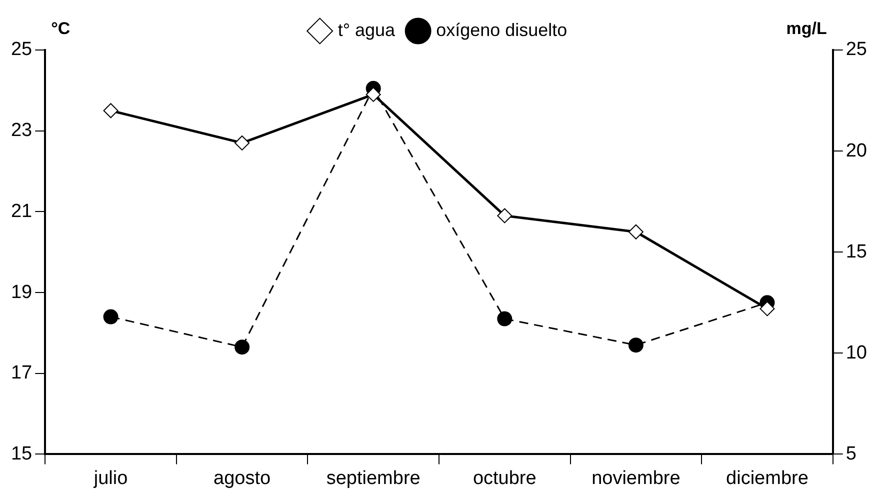 This screenshot has width=884, height=501. What do you see at coordinates (373, 478) in the screenshot?
I see `x-tick-label: septiembre` at bounding box center [373, 478].